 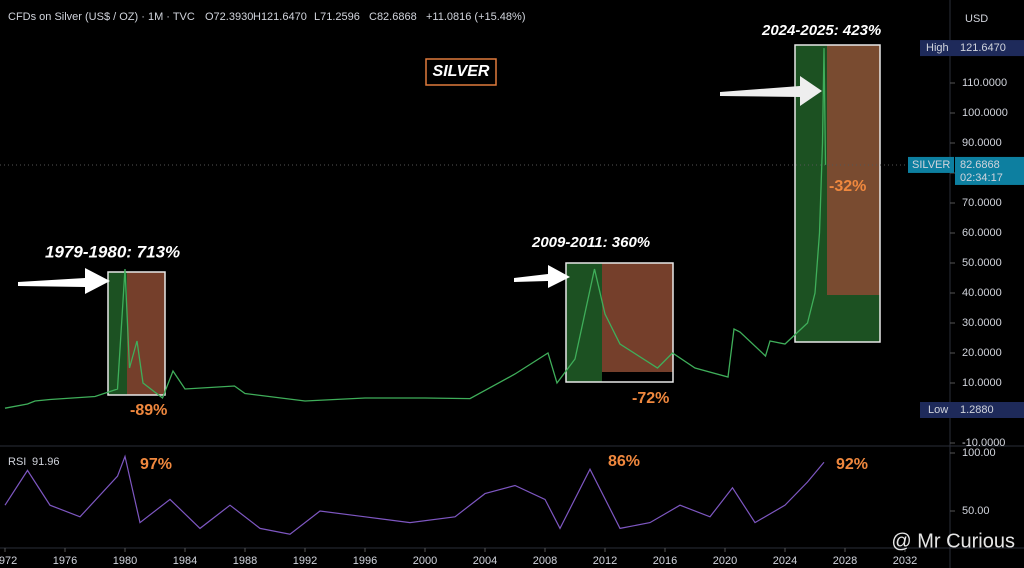 I want to click on x-tick-label: 1972, so click(x=8, y=561).